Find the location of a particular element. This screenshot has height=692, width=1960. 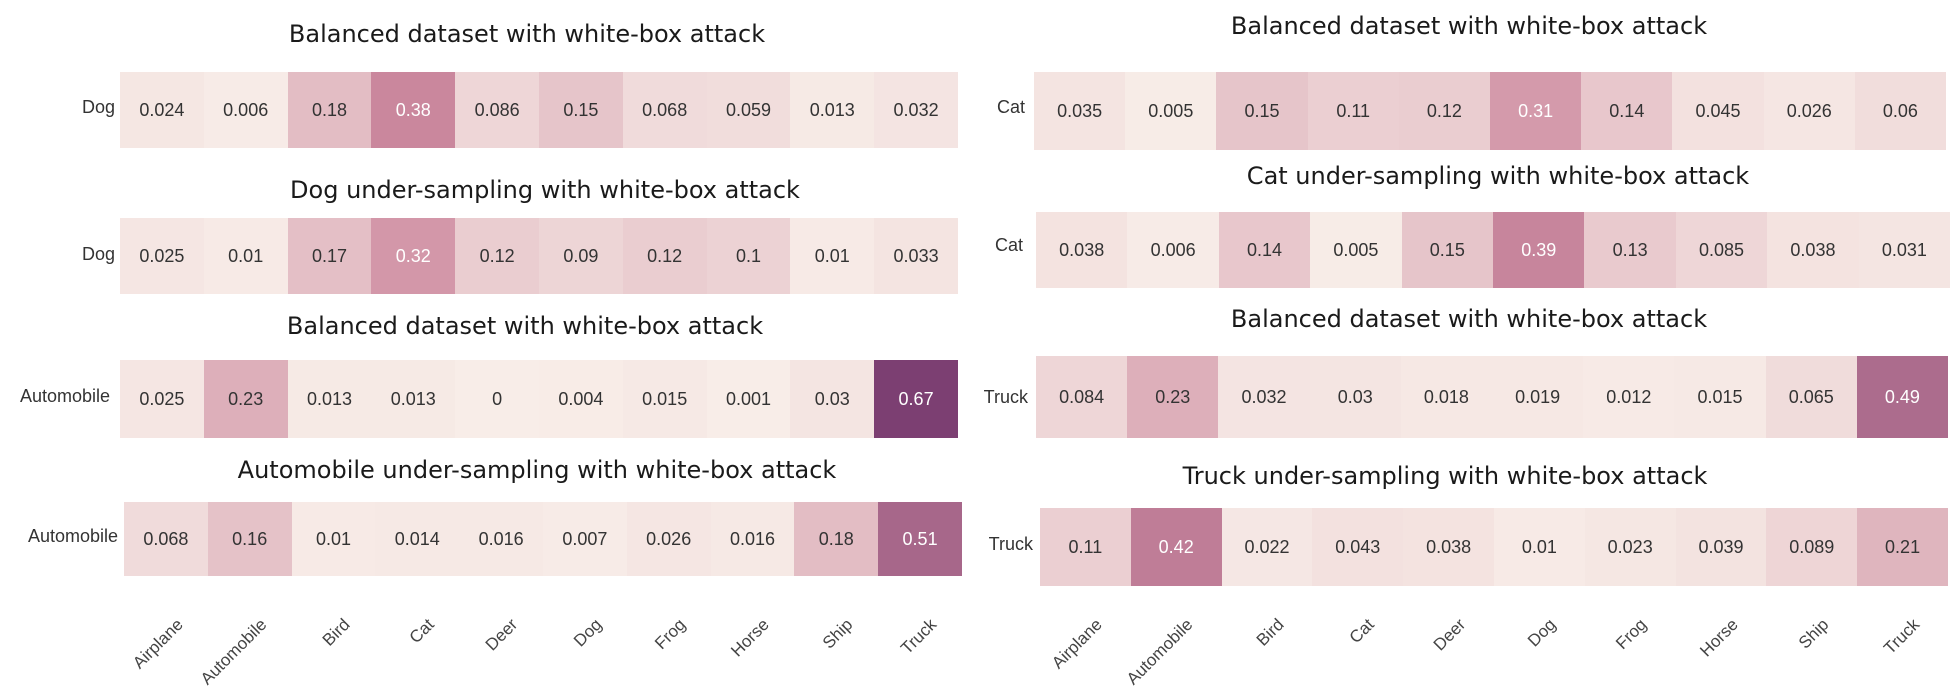

x-tick-left-ship: Ship is located at coordinates (838, 633).